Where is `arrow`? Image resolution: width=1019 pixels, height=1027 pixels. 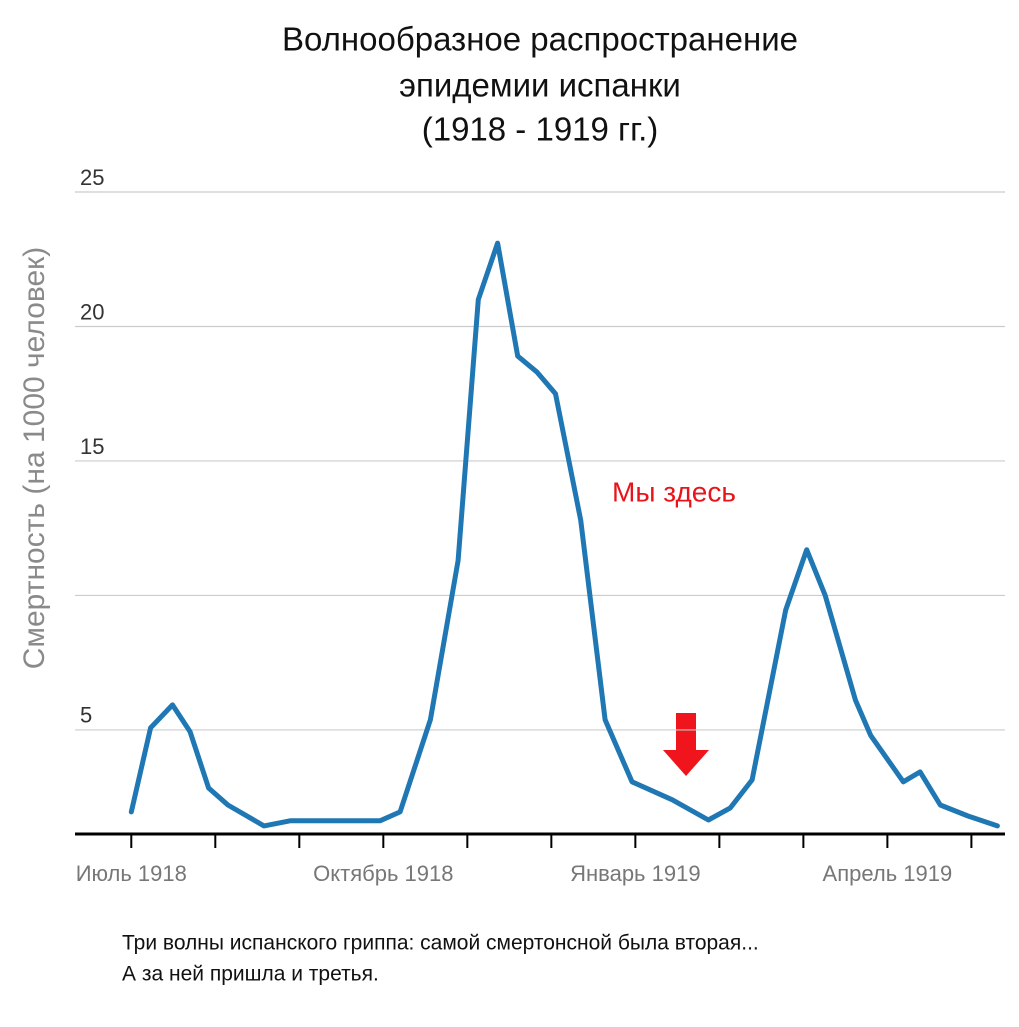
arrow is located at coordinates (686, 744).